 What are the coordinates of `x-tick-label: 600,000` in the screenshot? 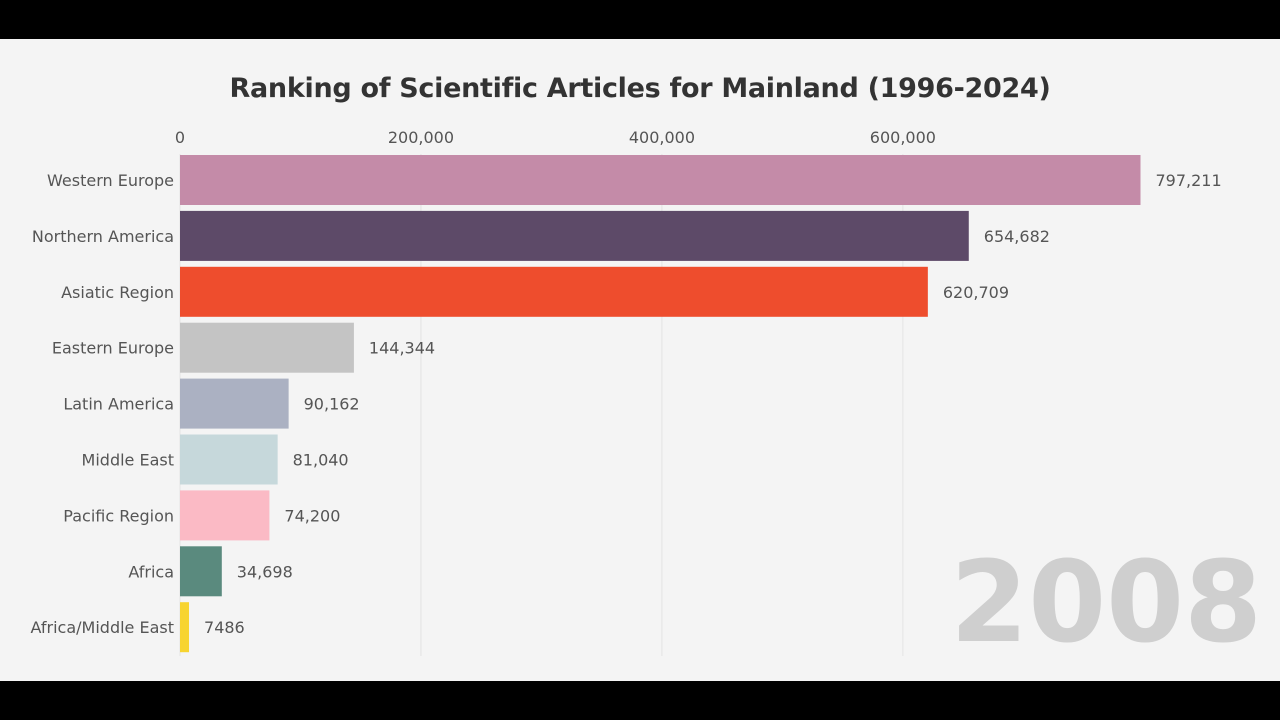 It's located at (903, 137).